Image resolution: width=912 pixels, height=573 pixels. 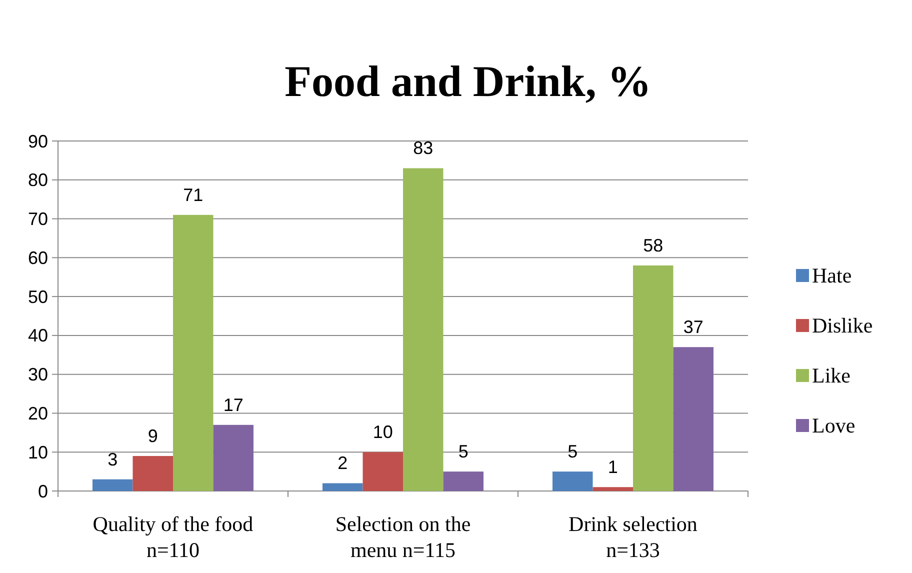 What do you see at coordinates (423, 148) in the screenshot?
I see `data-label: 83` at bounding box center [423, 148].